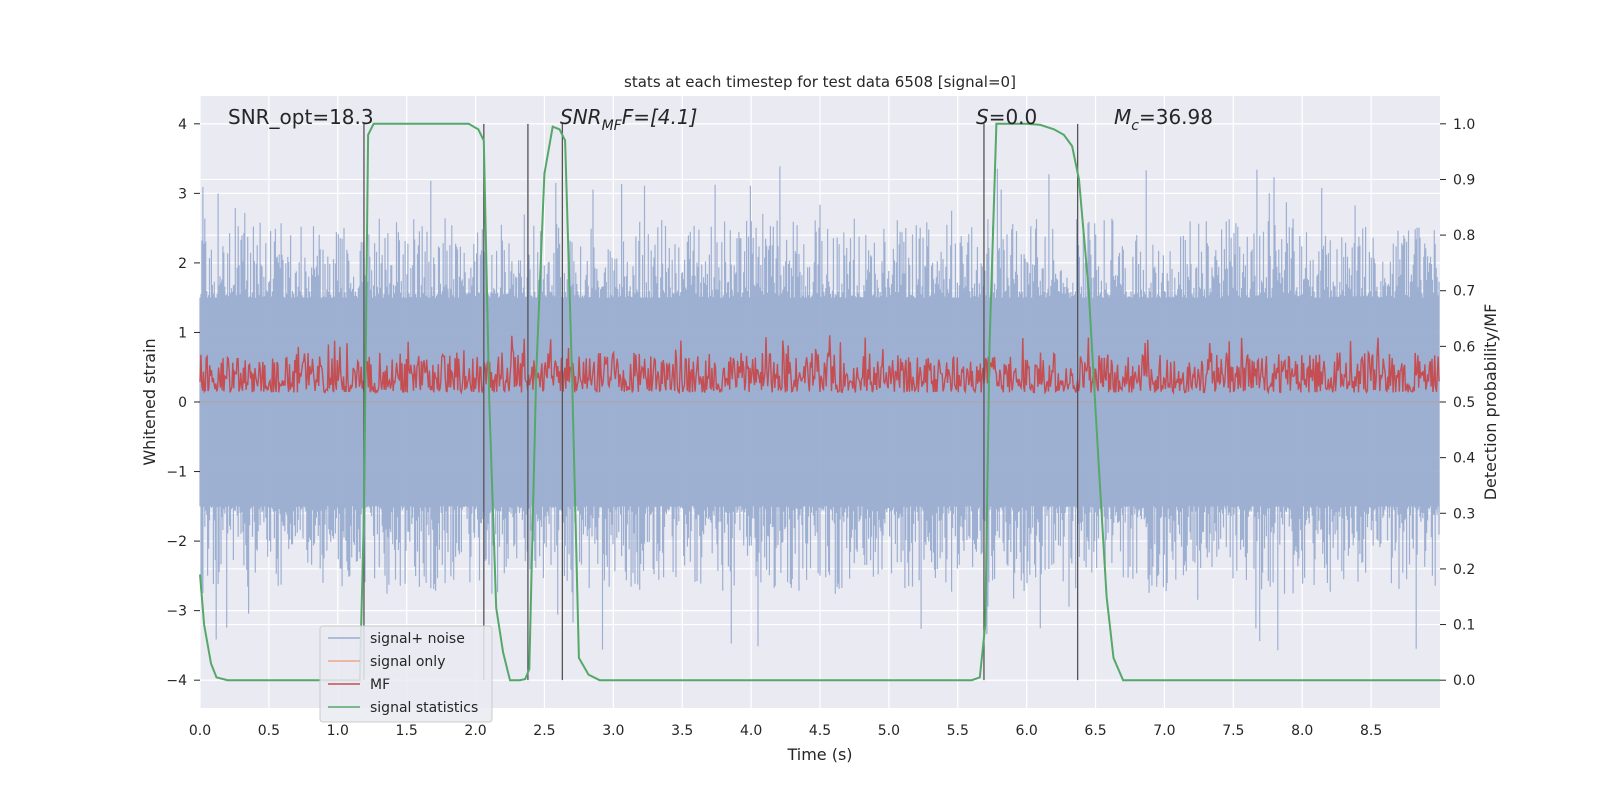  I want to click on y-tick-label-left: 3, so click(182, 194).